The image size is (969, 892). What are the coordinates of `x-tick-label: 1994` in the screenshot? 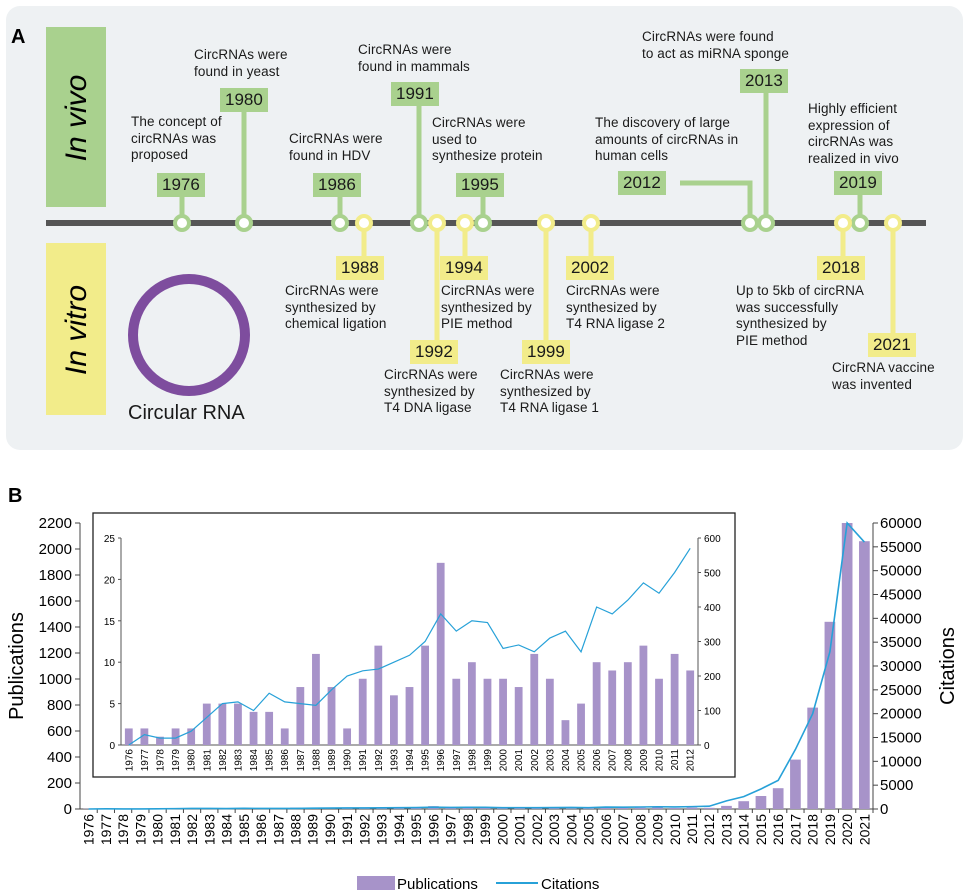 It's located at (399, 829).